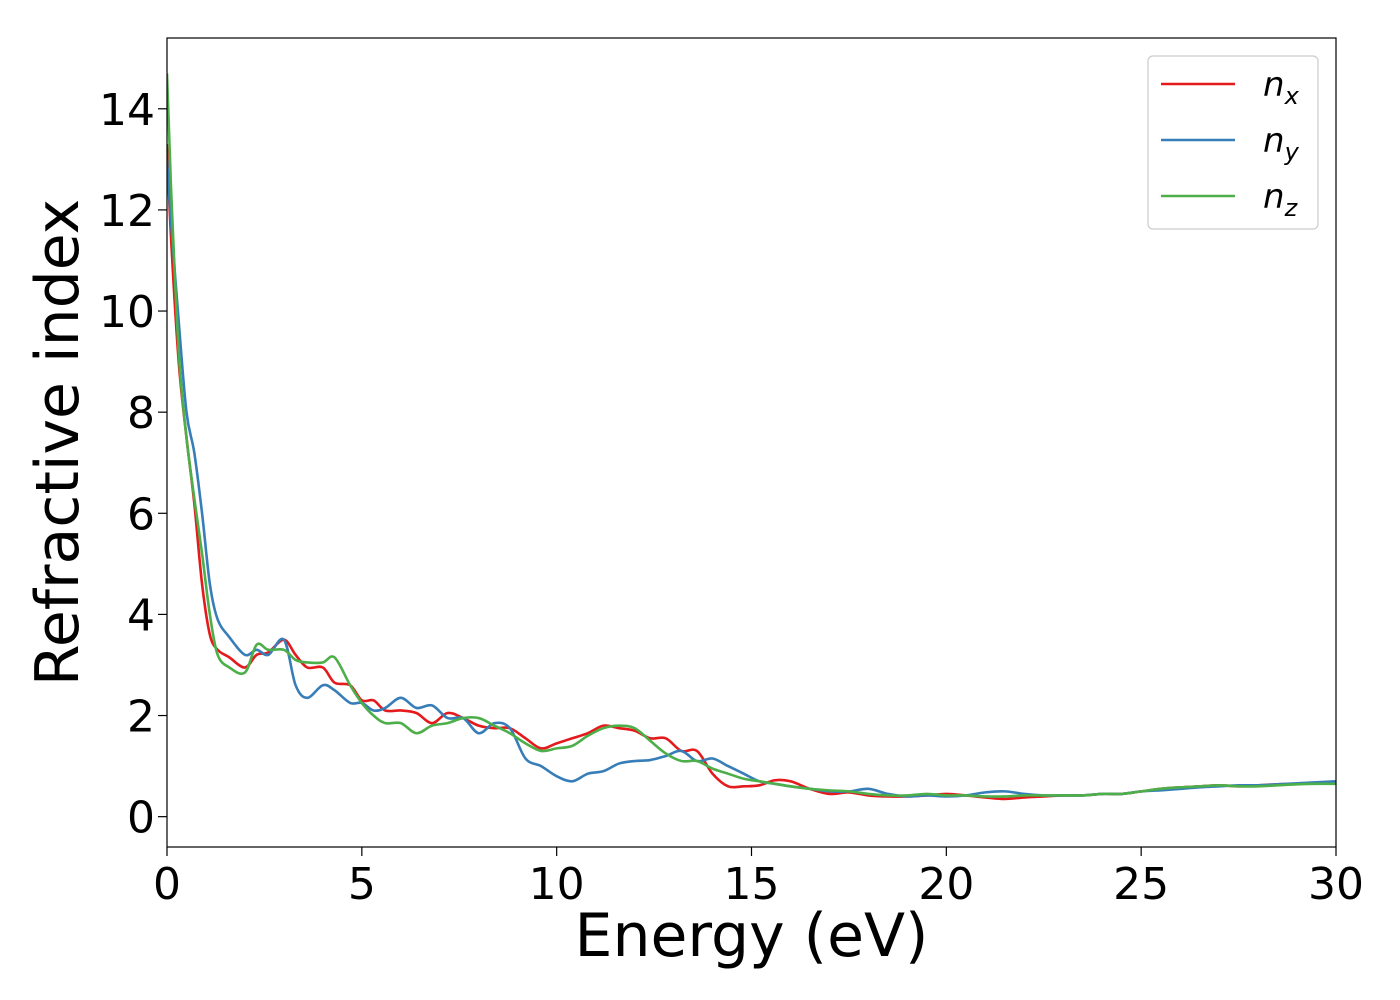 This screenshot has height=1000, width=1400. Describe the element at coordinates (1281, 199) in the screenshot. I see `legend-label-nz: nz` at that location.